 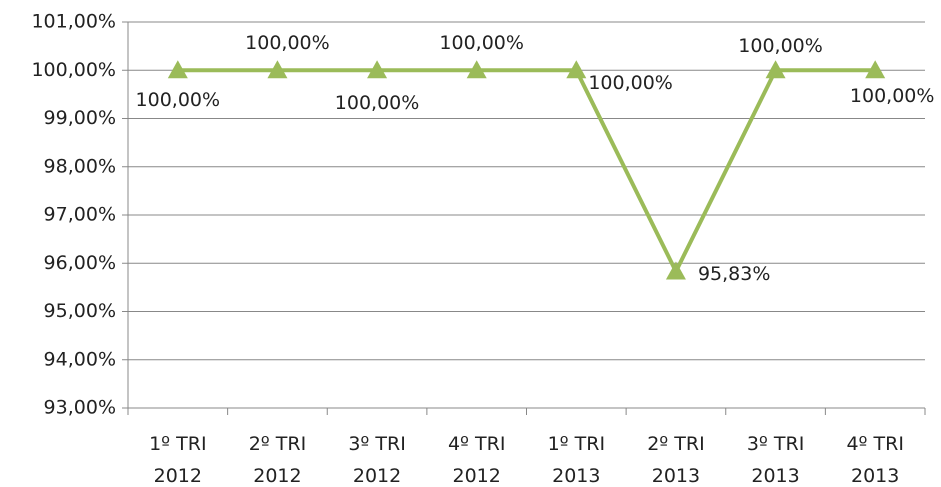 I want to click on x-tick-label: 1º TRI 2012, so click(x=178, y=460).